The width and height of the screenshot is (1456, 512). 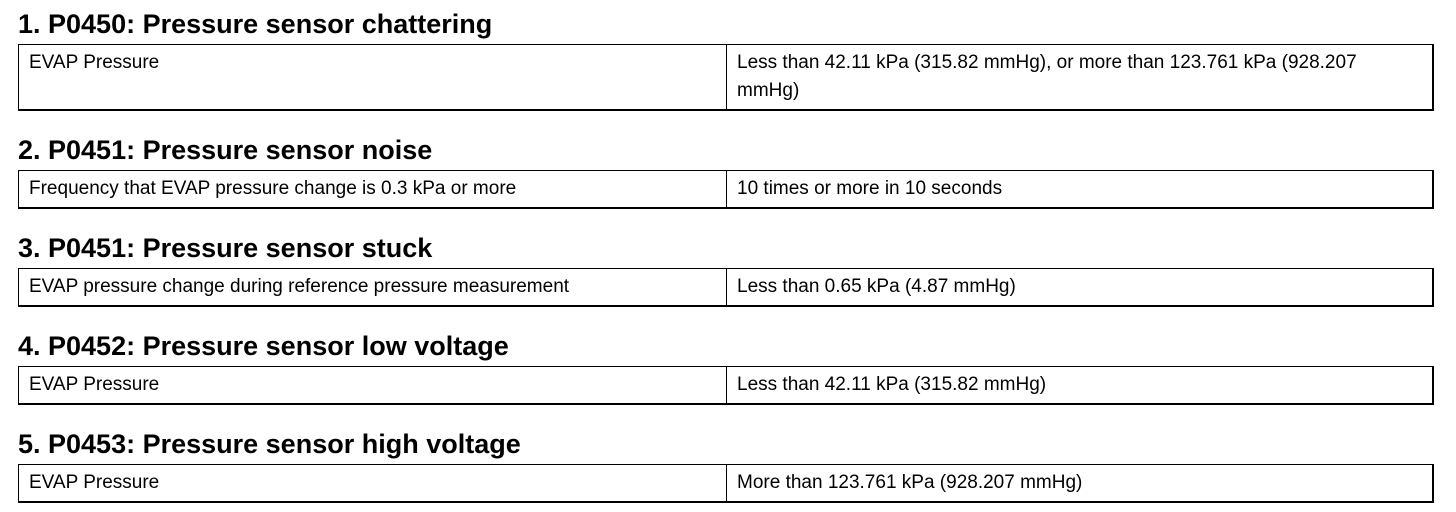 I want to click on condition-cell: More than 123.761 kPa (928.207 mmHg), so click(x=1080, y=483).